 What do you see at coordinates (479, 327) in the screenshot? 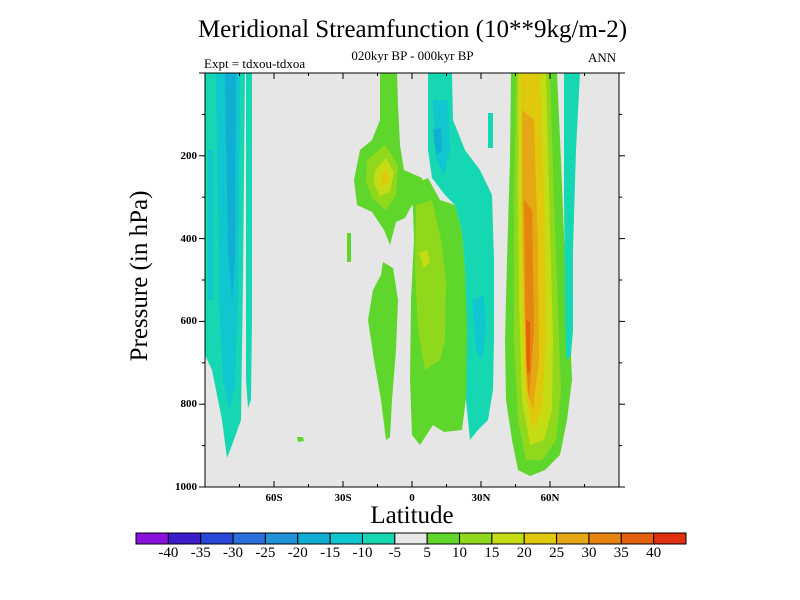
I see `nh-neg-lower` at bounding box center [479, 327].